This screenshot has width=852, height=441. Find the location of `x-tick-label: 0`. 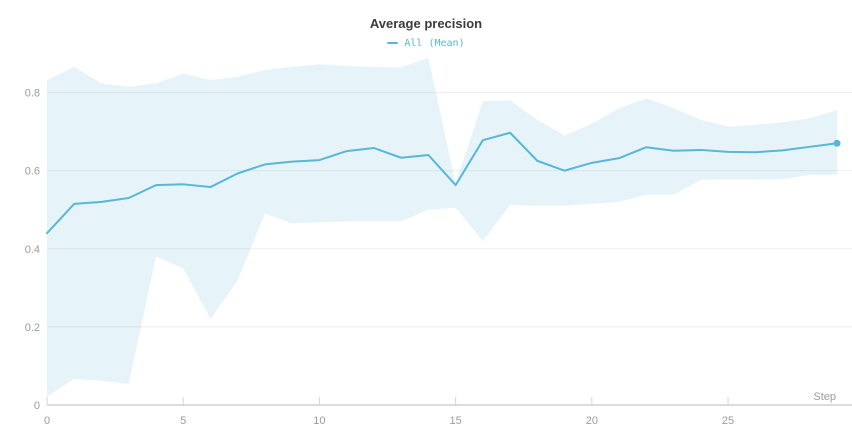

x-tick-label: 0 is located at coordinates (47, 421).